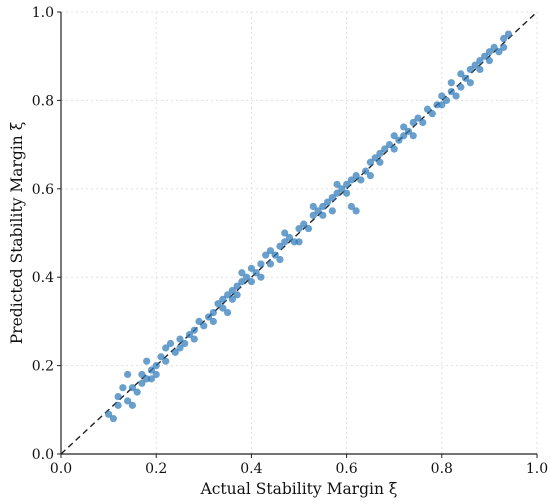 The image size is (550, 504). What do you see at coordinates (43, 101) in the screenshot?
I see `y-tick-label-4: 0.8` at bounding box center [43, 101].